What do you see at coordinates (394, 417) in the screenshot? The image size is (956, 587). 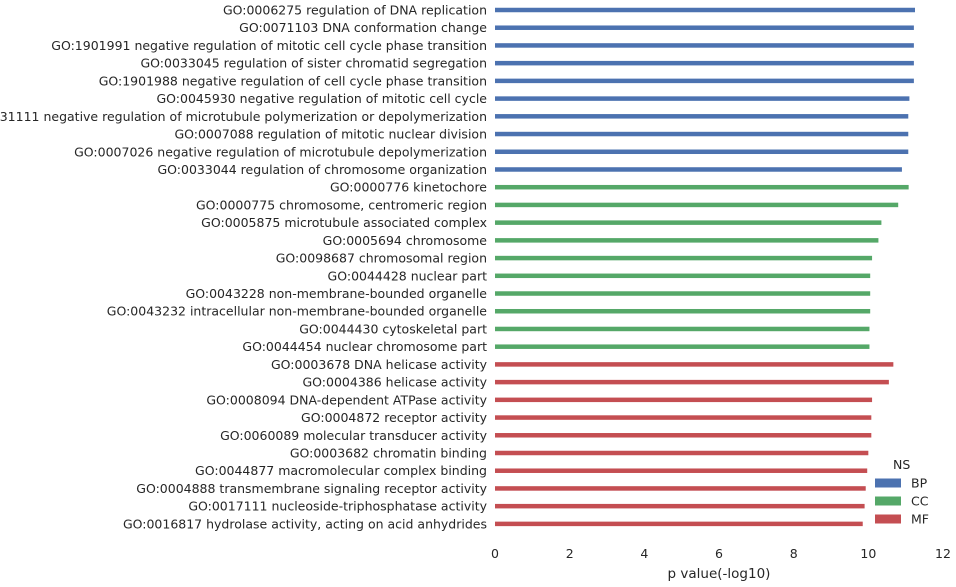 I see `category-label: GO:0004872 receptor activity` at bounding box center [394, 417].